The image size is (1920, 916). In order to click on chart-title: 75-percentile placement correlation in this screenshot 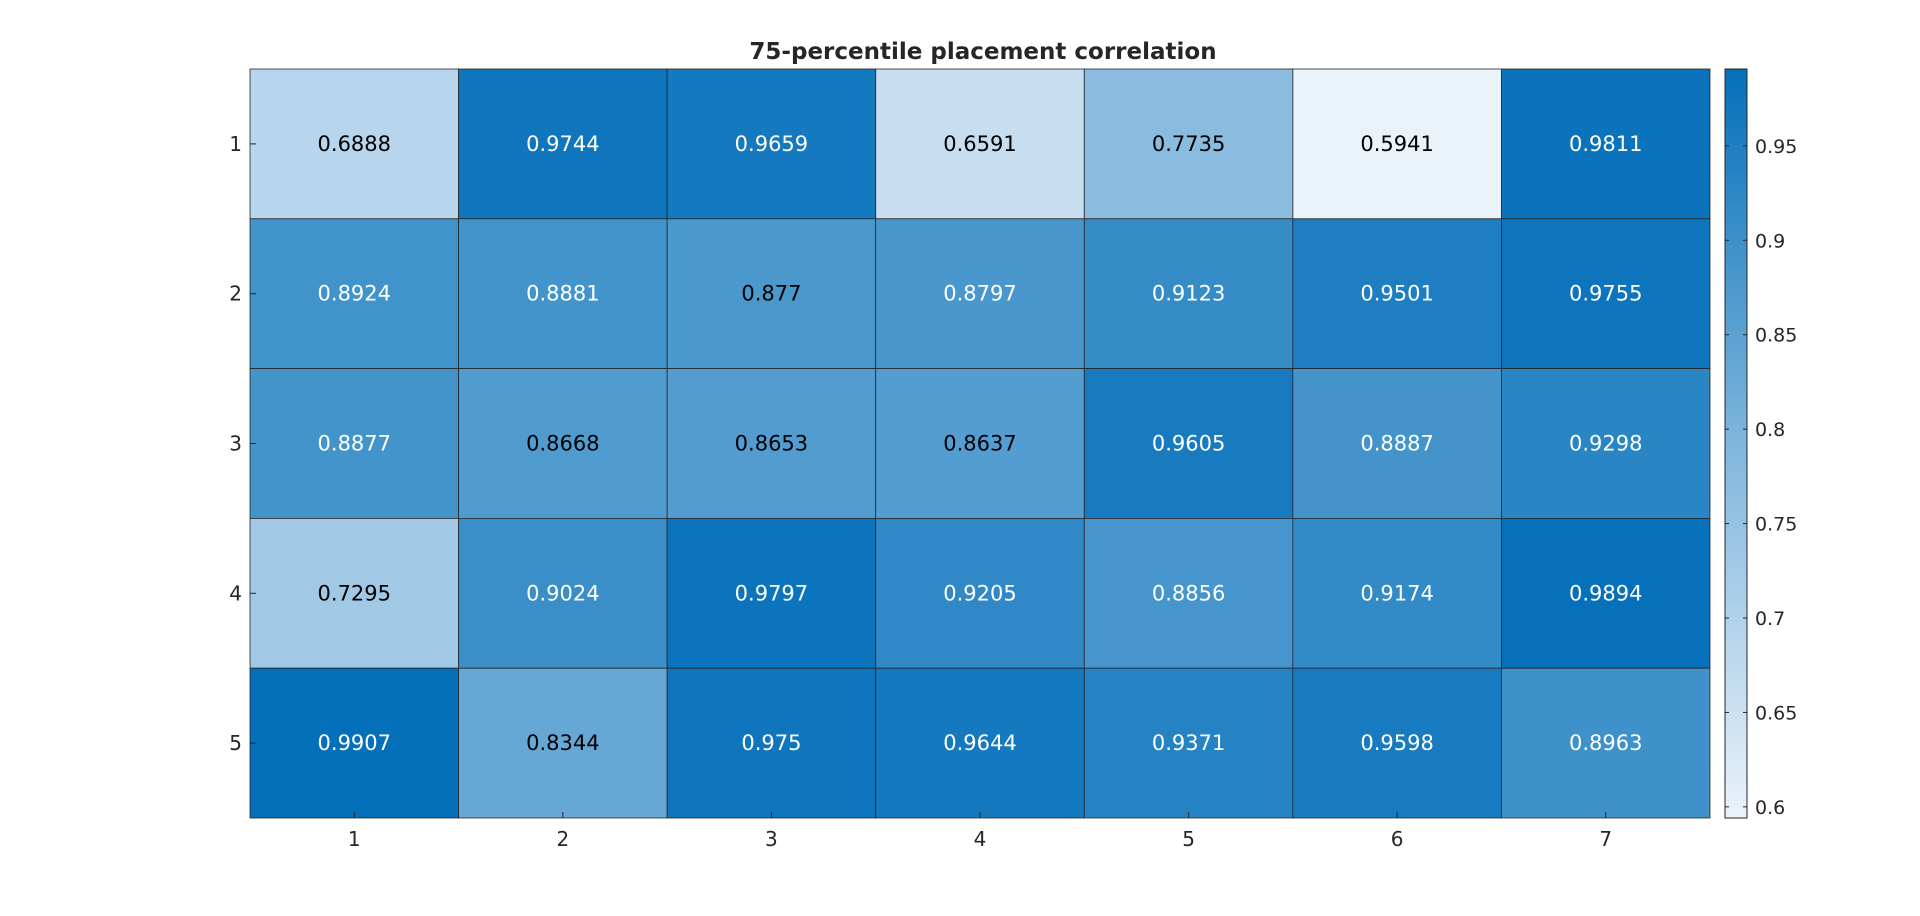, I will do `click(982, 52)`.